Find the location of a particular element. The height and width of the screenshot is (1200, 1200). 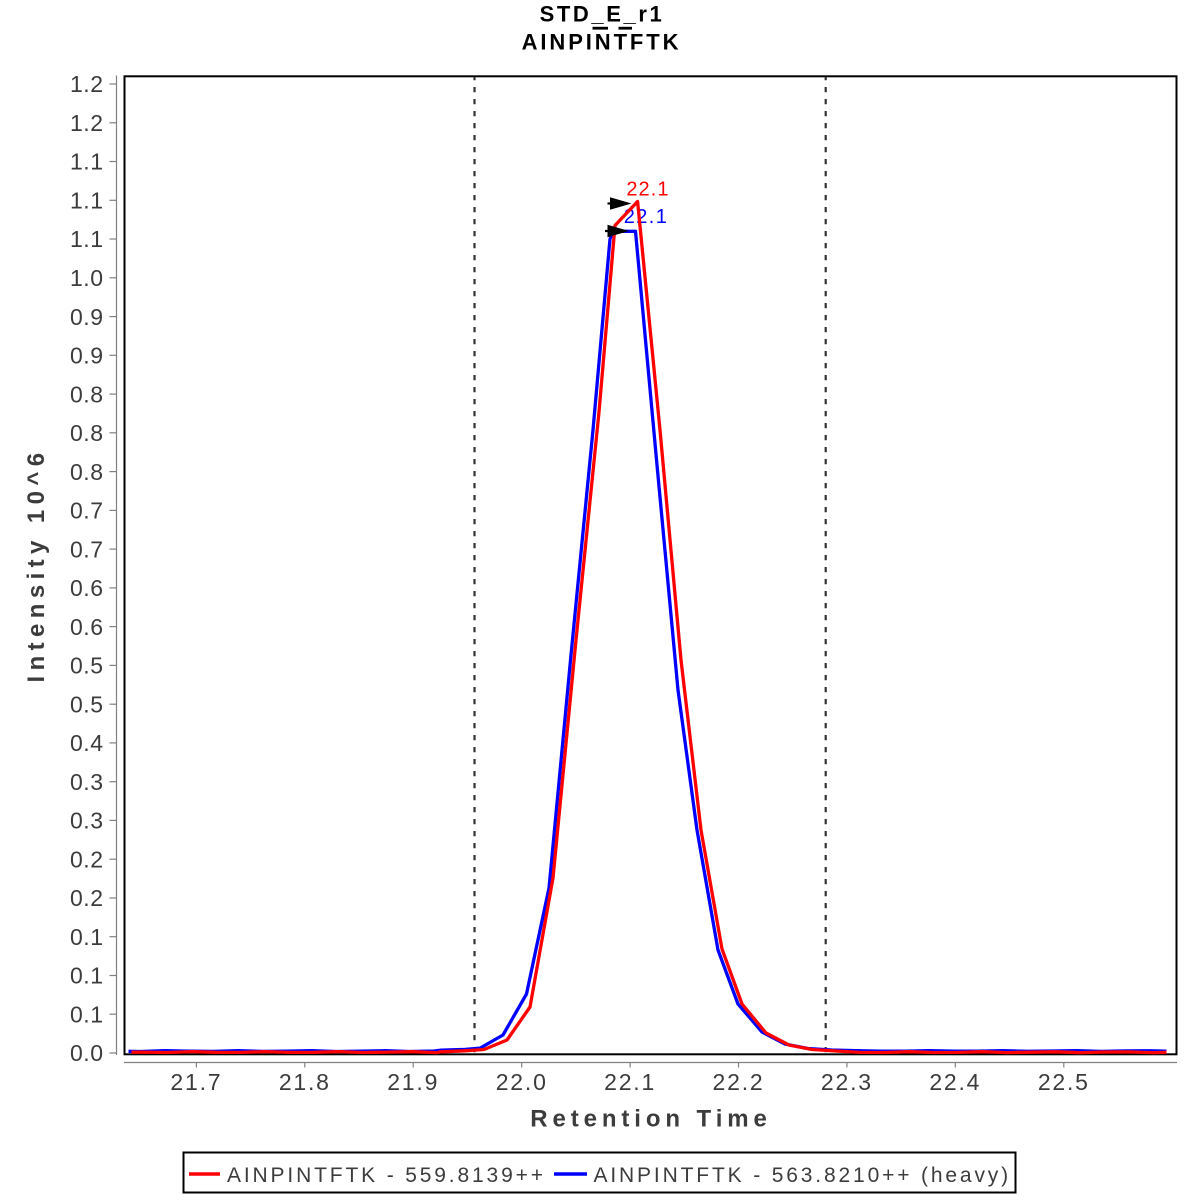

svg-text: AINPINTFTK - 559.8139++ is located at coordinates (386, 1175).